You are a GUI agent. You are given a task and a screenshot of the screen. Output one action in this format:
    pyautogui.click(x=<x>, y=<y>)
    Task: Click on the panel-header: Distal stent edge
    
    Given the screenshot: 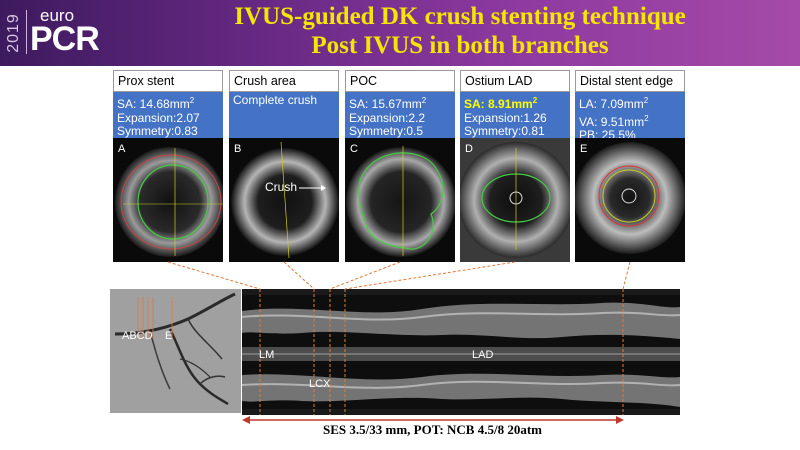 What is the action you would take?
    pyautogui.click(x=630, y=81)
    